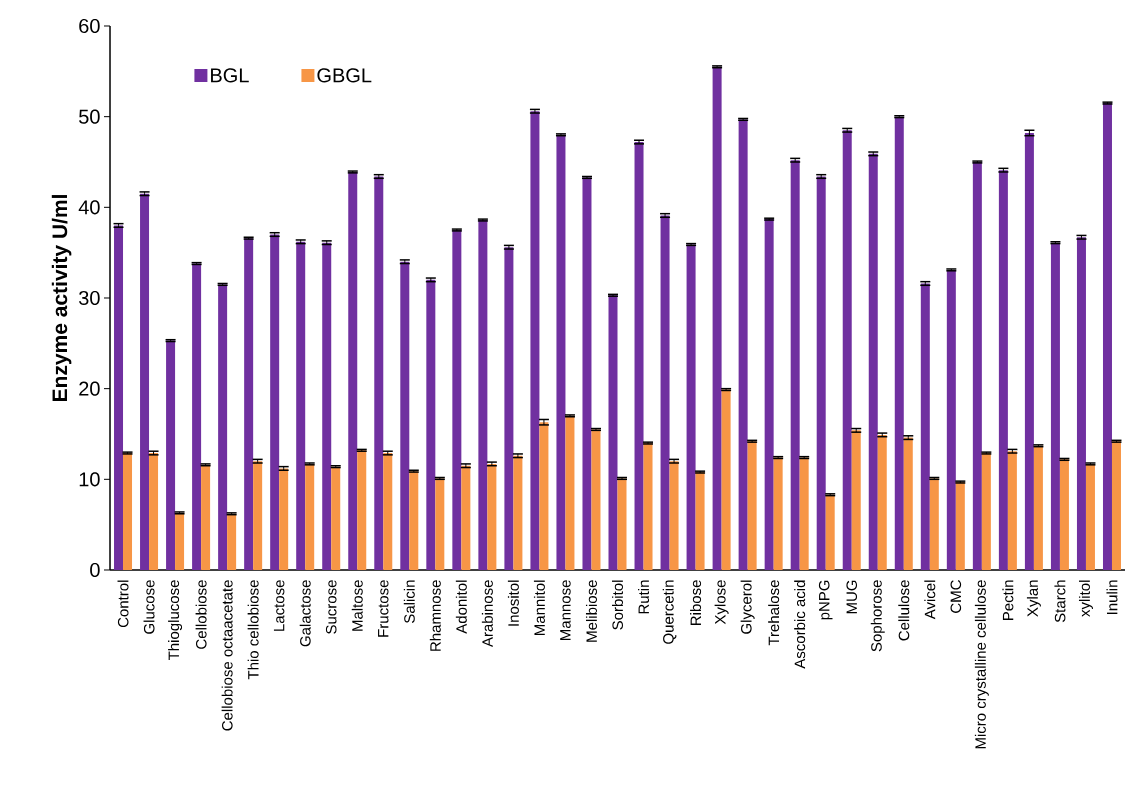 The width and height of the screenshot is (1129, 805). I want to click on x-tick-label: Sucrose, so click(331, 607).